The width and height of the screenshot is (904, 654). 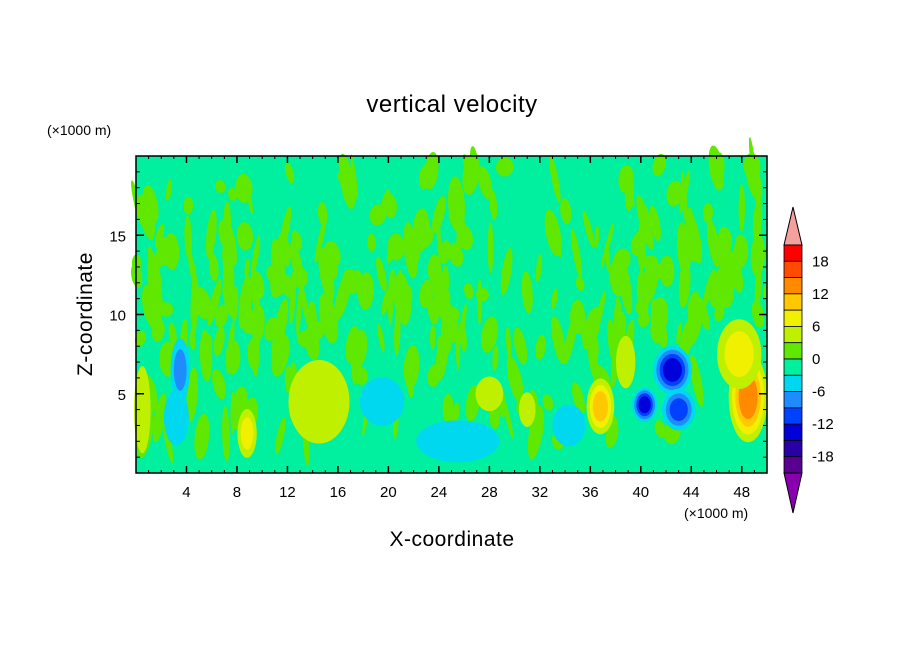 What do you see at coordinates (451, 539) in the screenshot?
I see `x-axis-label: X-coordinate` at bounding box center [451, 539].